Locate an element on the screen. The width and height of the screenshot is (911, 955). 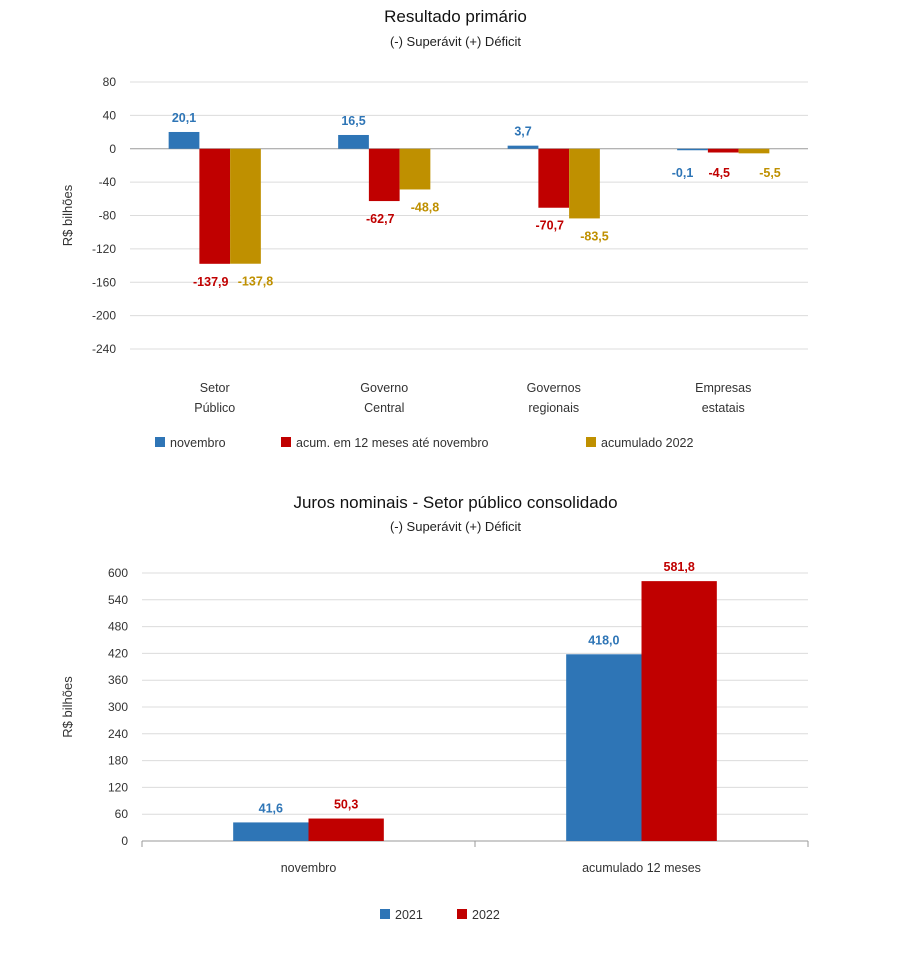
category-label: novembro is located at coordinates (309, 868).